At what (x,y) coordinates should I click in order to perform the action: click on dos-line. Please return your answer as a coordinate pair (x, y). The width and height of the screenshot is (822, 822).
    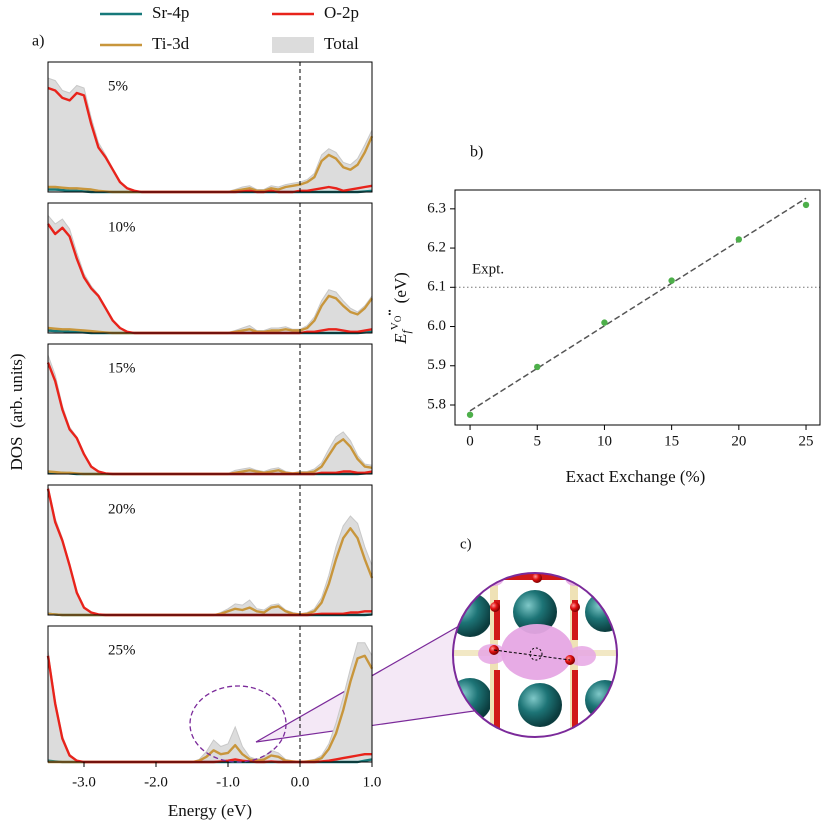
    Looking at the image, I should click on (209, 419).